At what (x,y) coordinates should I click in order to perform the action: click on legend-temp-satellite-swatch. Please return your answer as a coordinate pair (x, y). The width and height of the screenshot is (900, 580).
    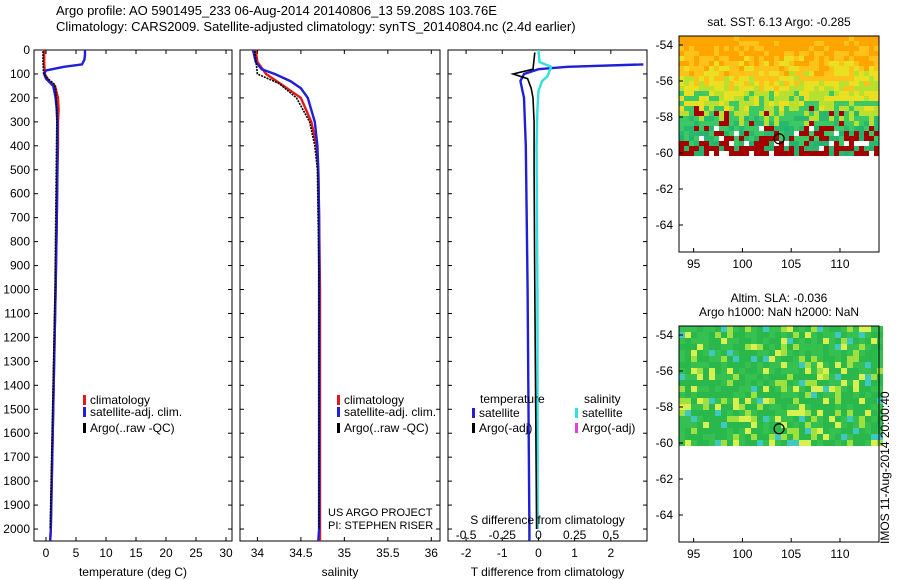
    Looking at the image, I should click on (84, 412).